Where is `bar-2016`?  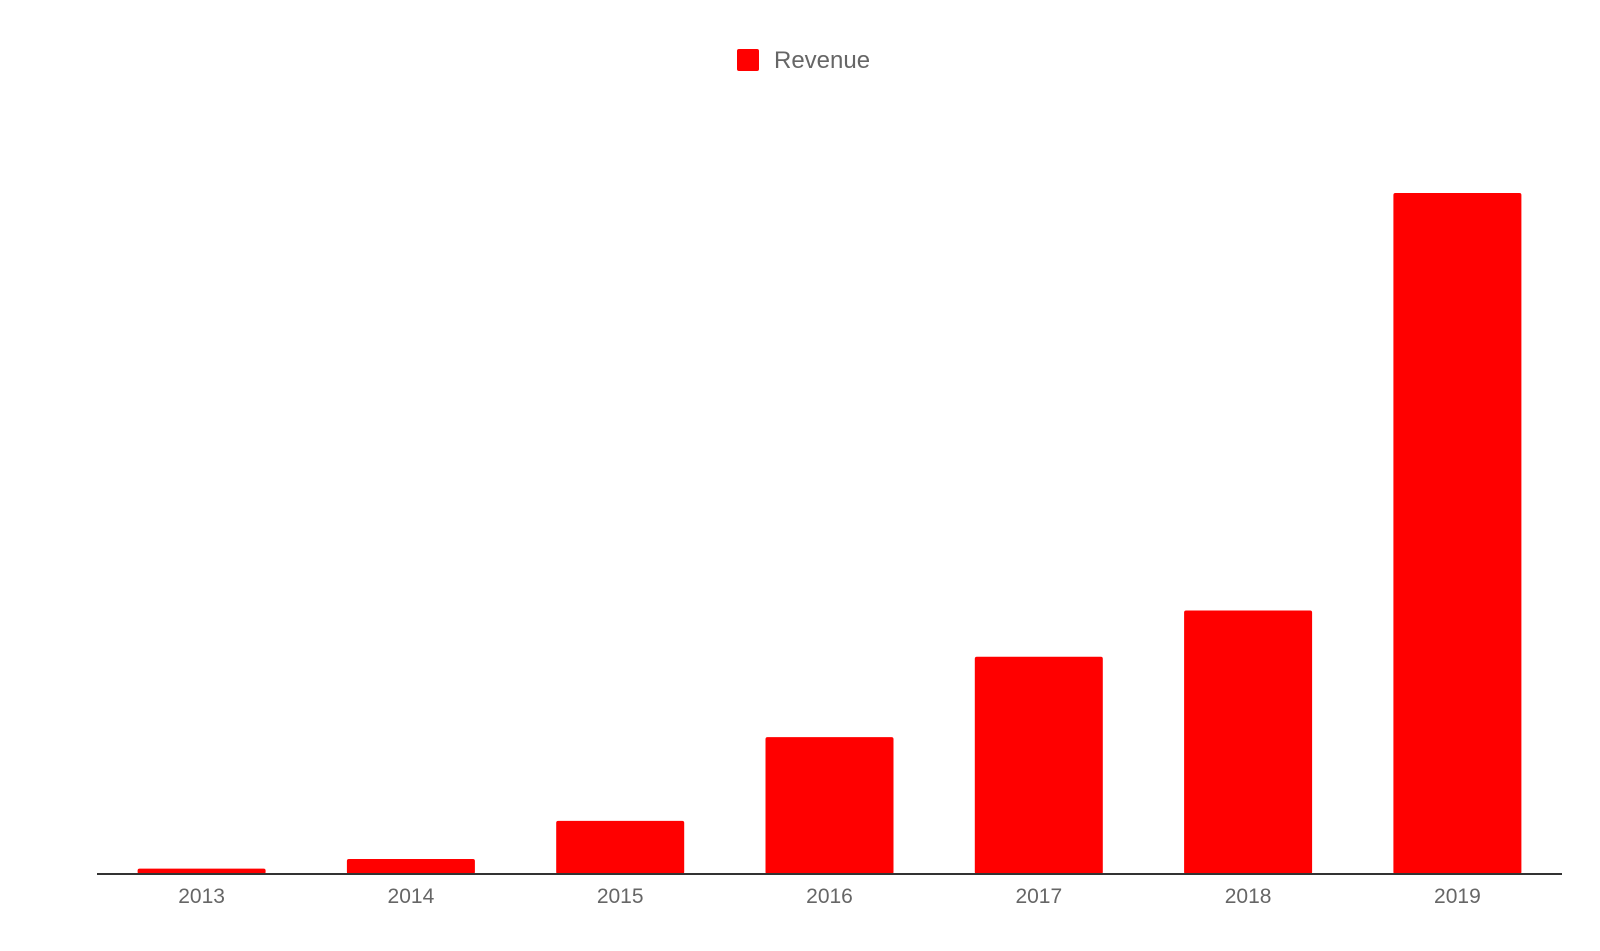
bar-2016 is located at coordinates (829, 805).